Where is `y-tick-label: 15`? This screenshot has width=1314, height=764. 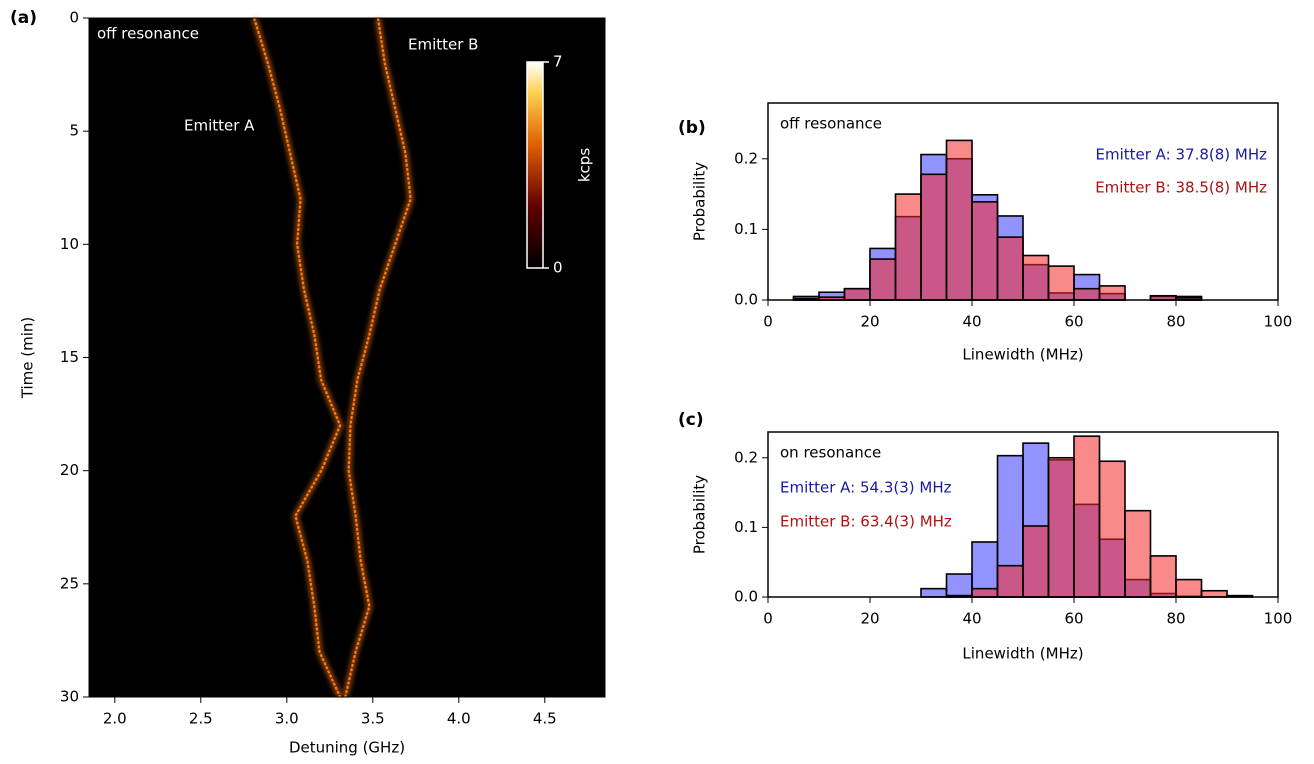
y-tick-label: 15 is located at coordinates (69, 357).